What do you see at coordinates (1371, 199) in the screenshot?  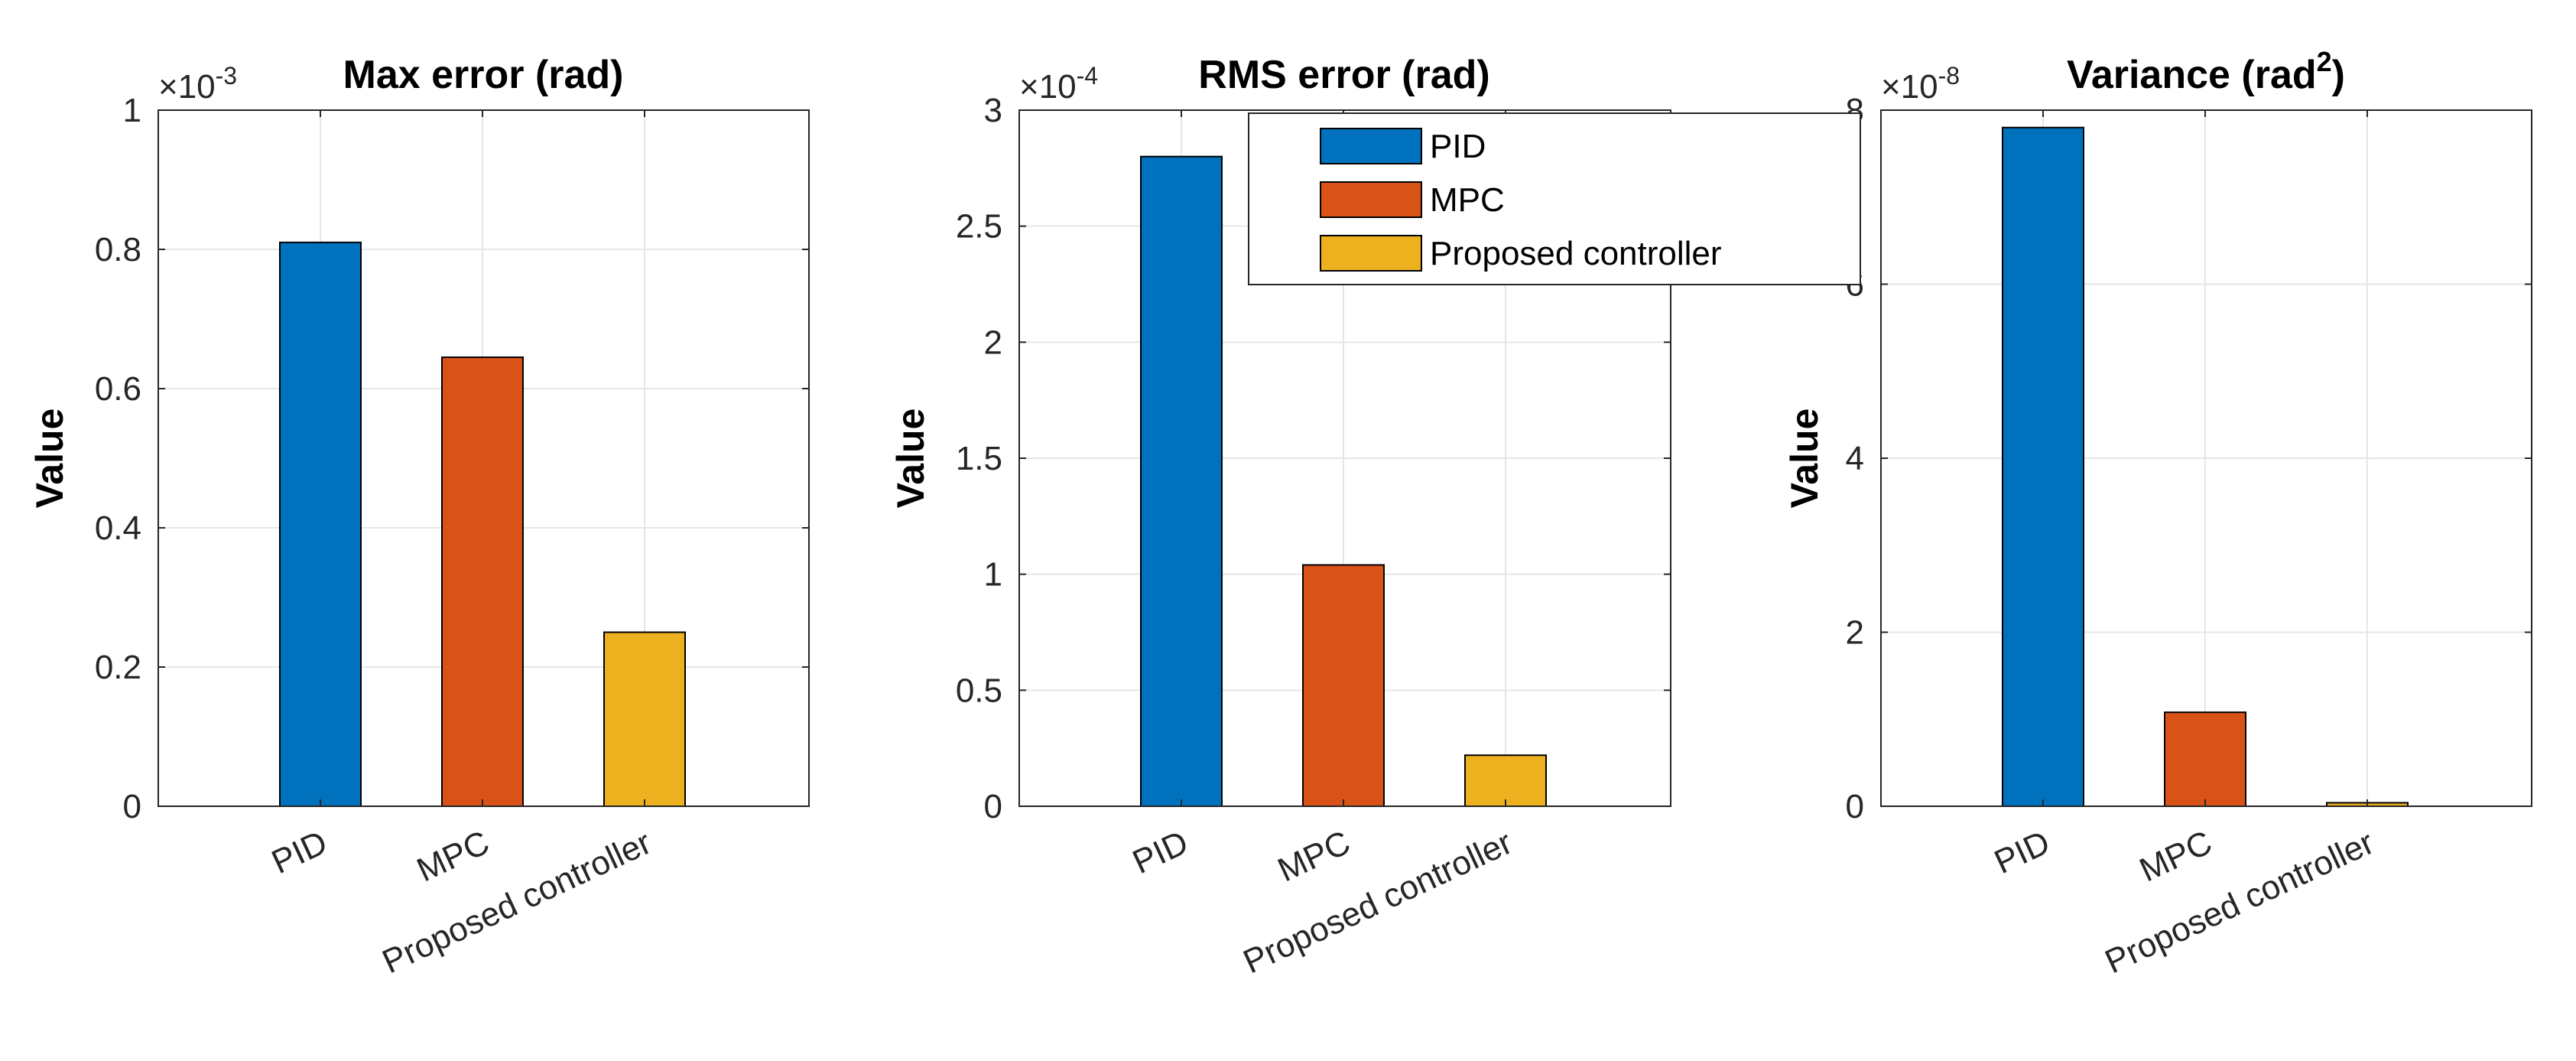 I see `legend-swatch-mpc` at bounding box center [1371, 199].